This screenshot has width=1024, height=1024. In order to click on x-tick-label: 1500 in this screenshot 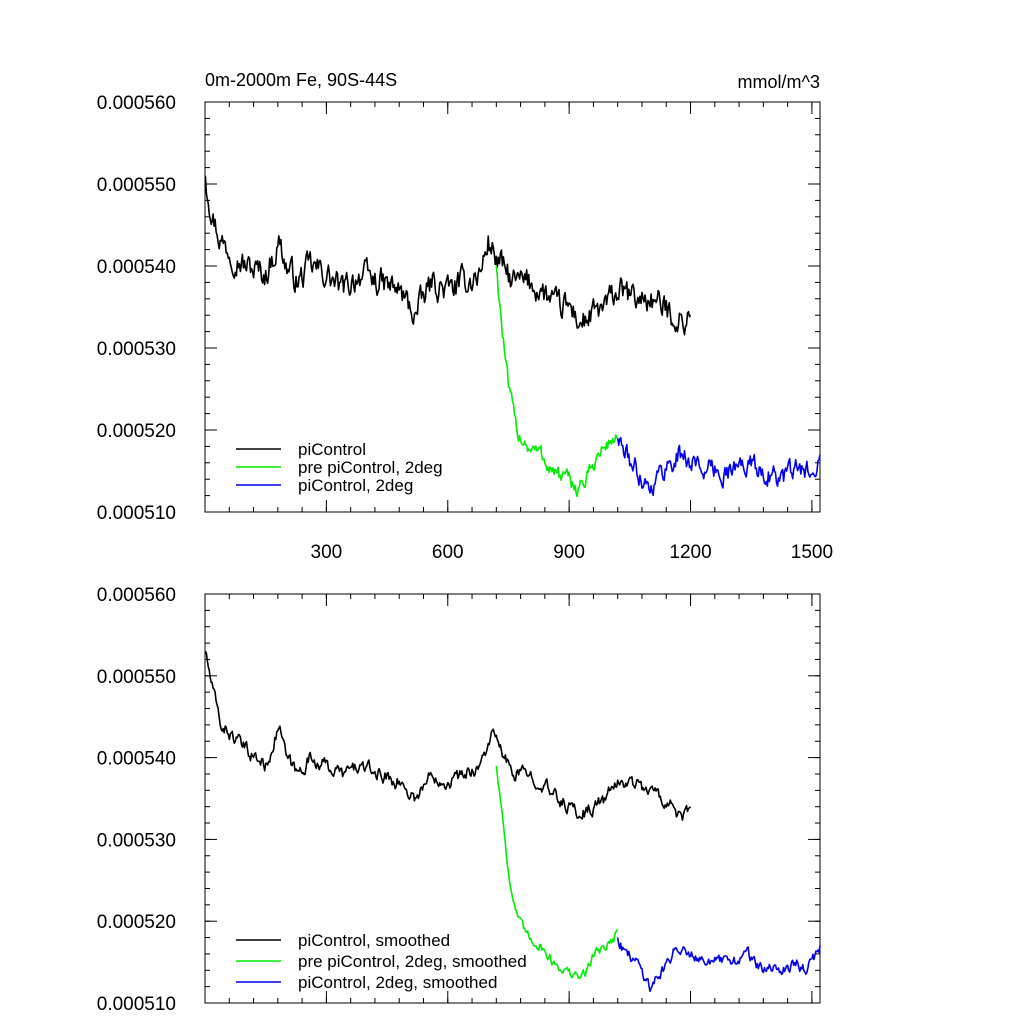, I will do `click(812, 552)`.